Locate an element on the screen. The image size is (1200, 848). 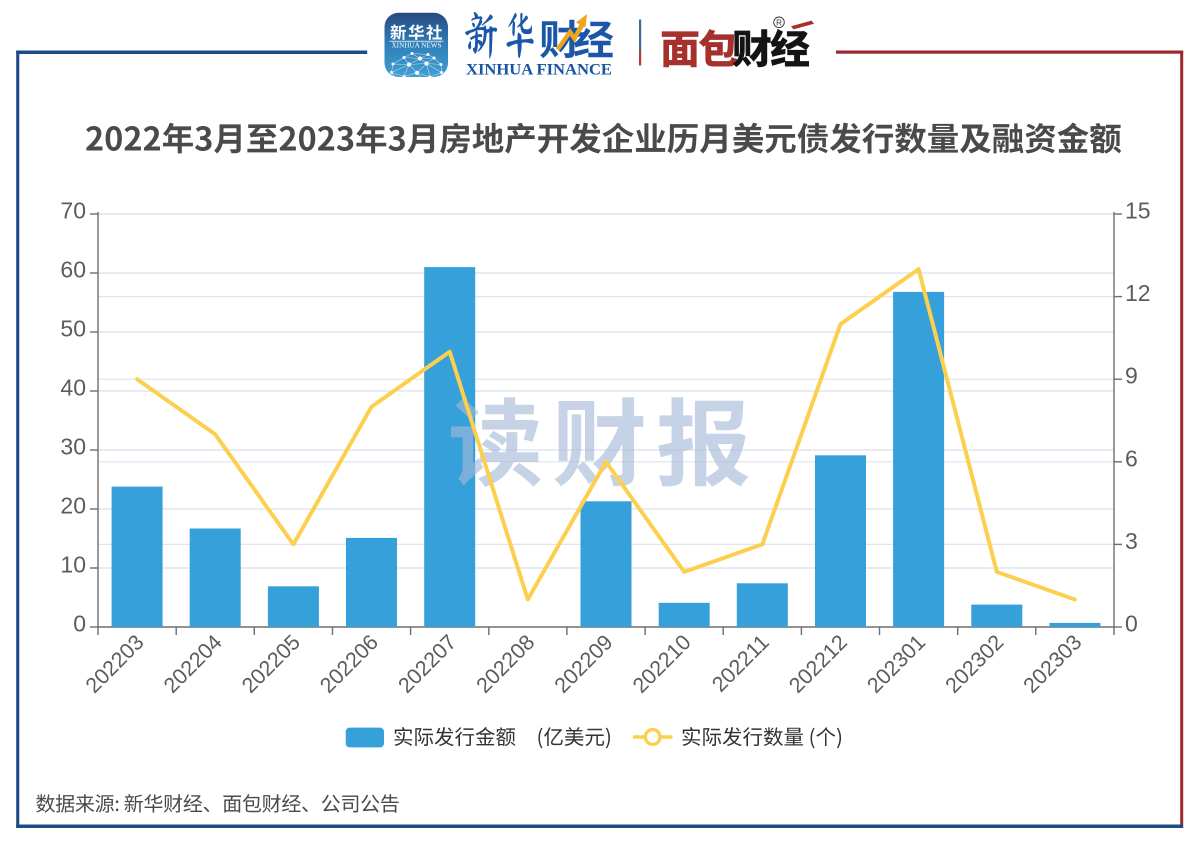
svg-text: 10 is located at coordinates (73, 565).